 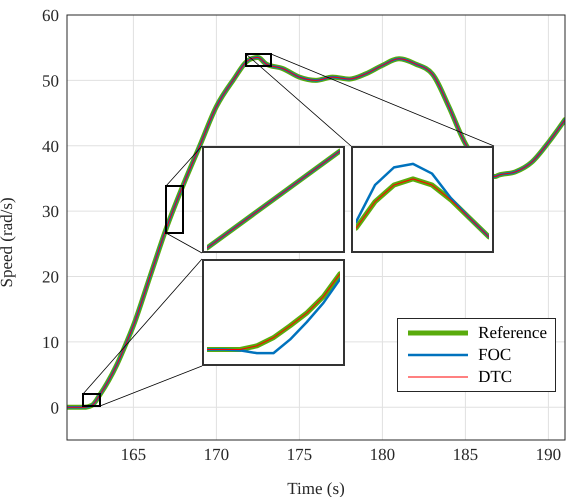 I want to click on legend-label: Reference, so click(x=512, y=333).